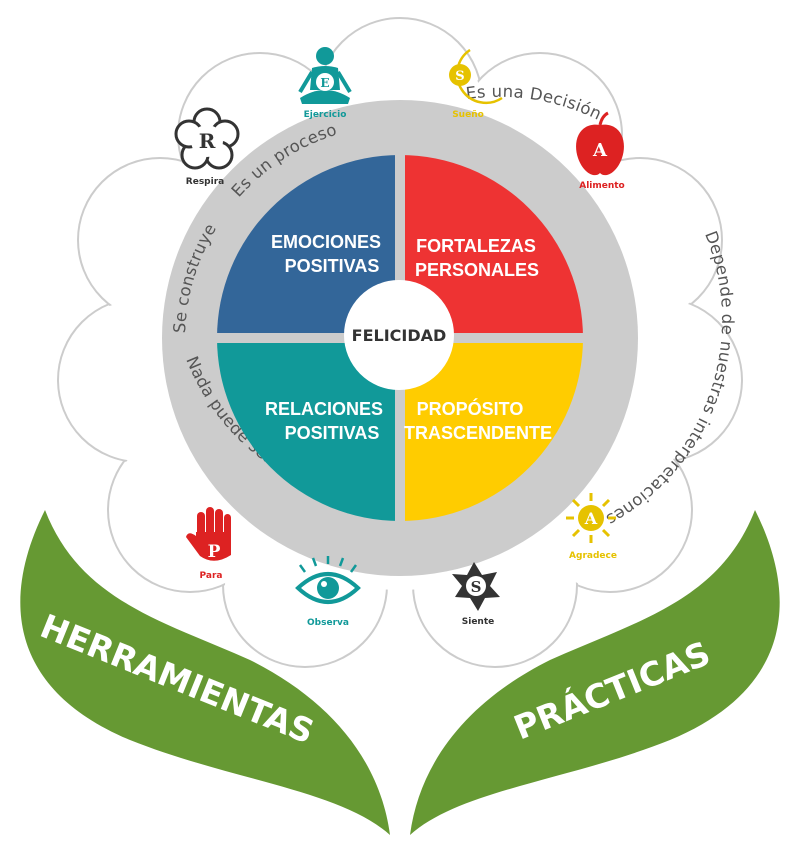 The width and height of the screenshot is (800, 853). Describe the element at coordinates (332, 266) in the screenshot. I see `quadrant-label-emociones-2: POSITIVAS` at that location.